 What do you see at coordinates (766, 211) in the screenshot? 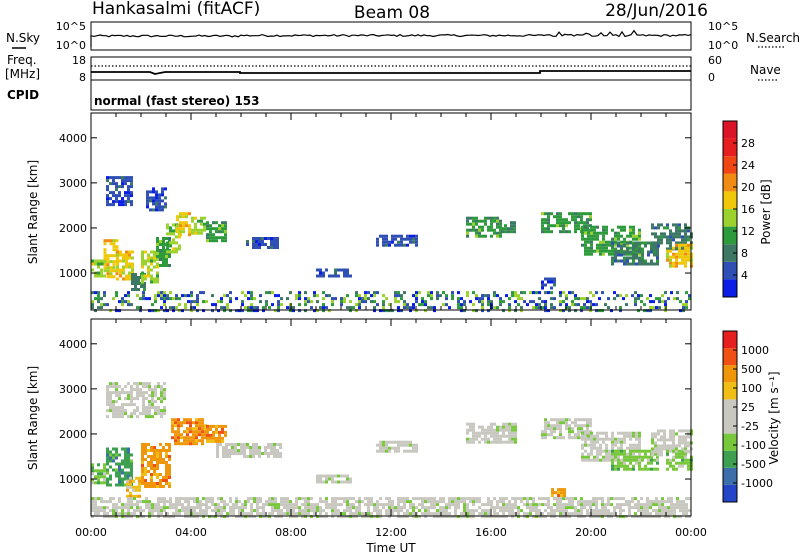
I see `power-colorbar-label: Power [dB]` at bounding box center [766, 211].